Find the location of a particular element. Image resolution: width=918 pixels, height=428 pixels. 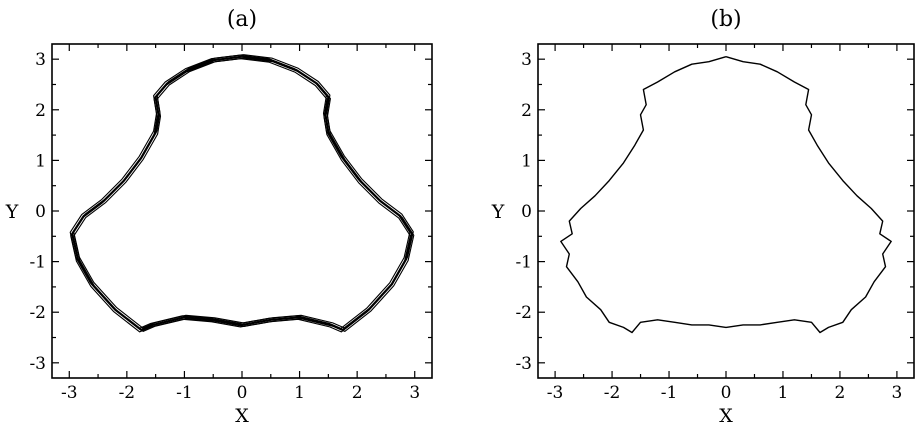

panel-a-title: (a) is located at coordinates (242, 19).